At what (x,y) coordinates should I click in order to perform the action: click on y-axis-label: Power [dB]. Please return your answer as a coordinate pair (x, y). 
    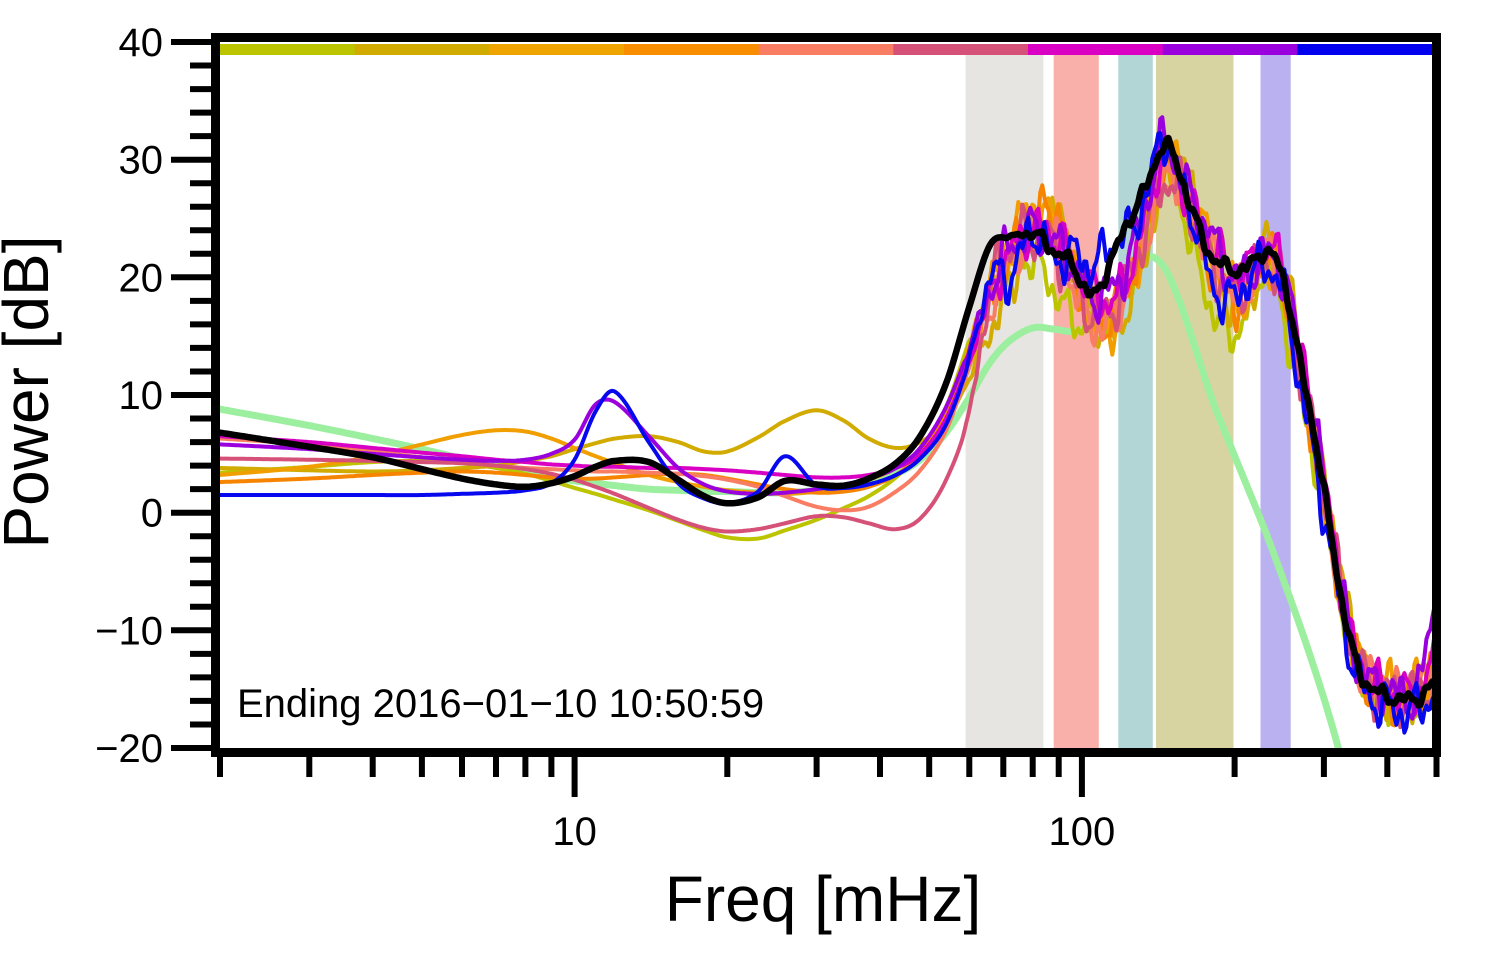
    Looking at the image, I should click on (31, 391).